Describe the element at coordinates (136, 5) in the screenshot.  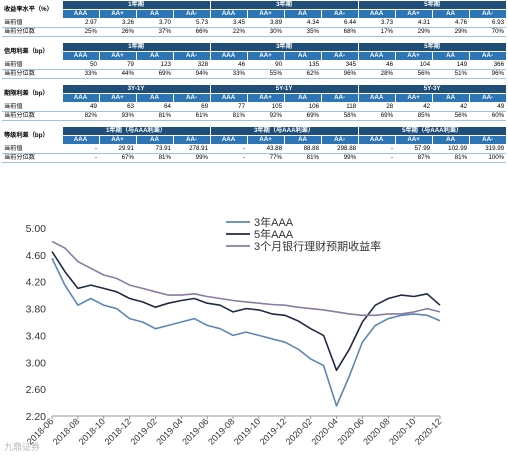
I see `group-header: 1年期` at that location.